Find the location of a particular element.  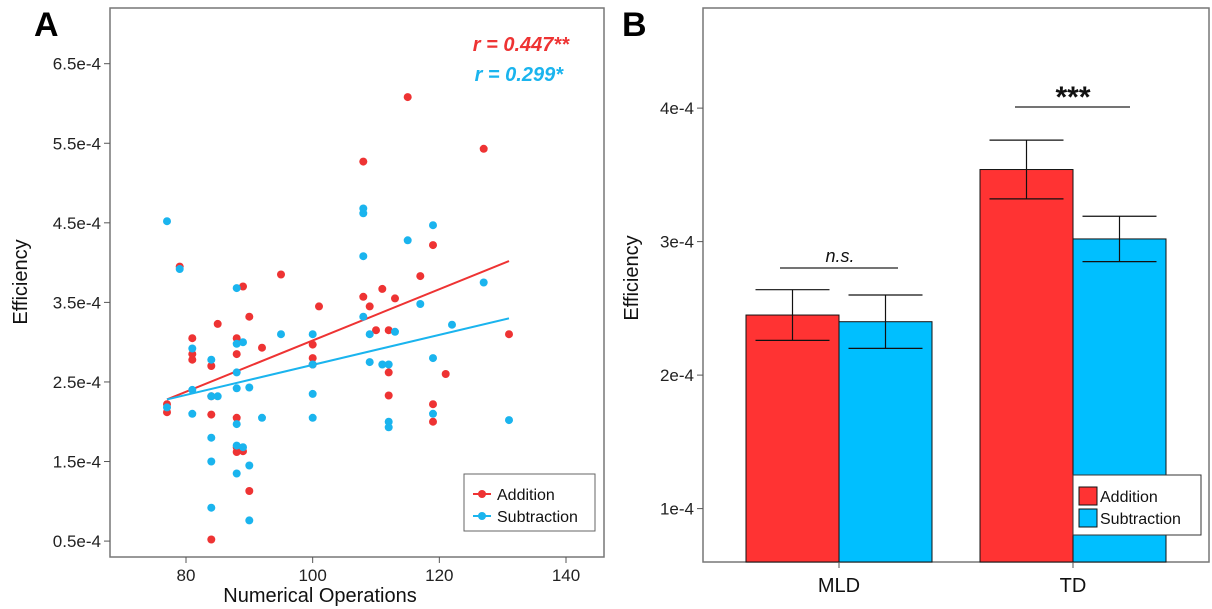

fit-line-addition is located at coordinates (338, 330).